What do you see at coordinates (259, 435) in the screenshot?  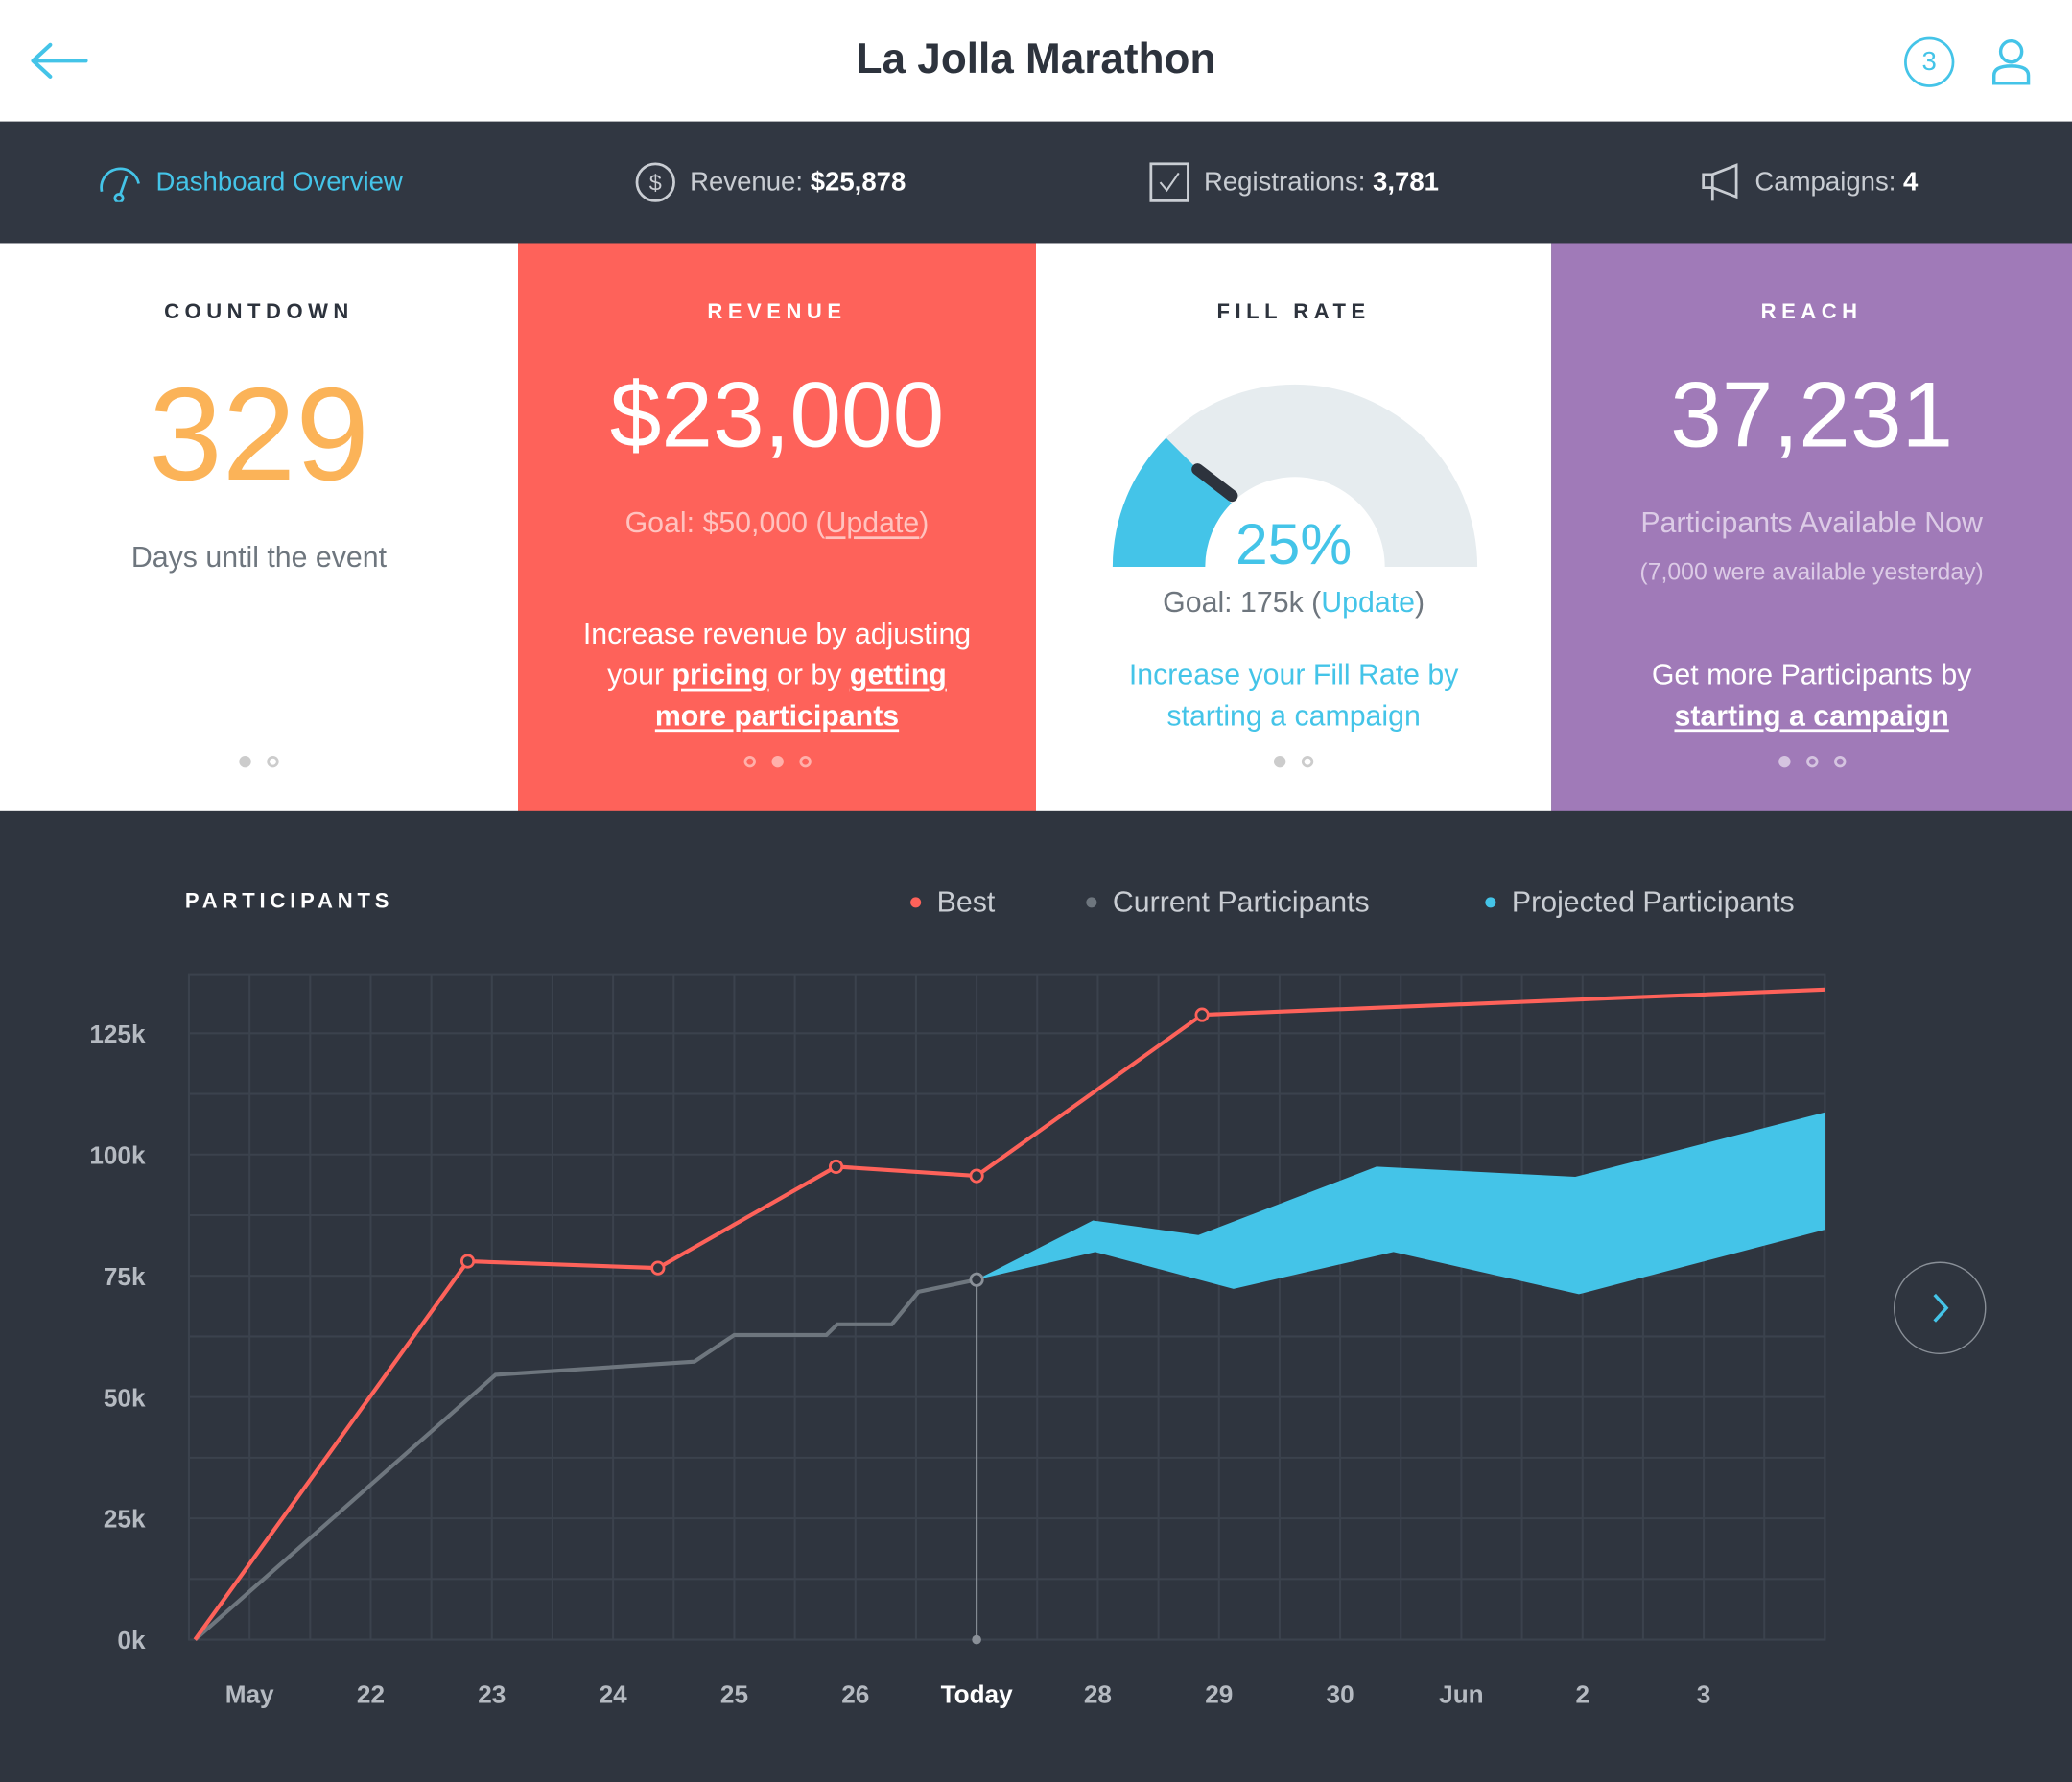 I see `countdown-value: 329` at bounding box center [259, 435].